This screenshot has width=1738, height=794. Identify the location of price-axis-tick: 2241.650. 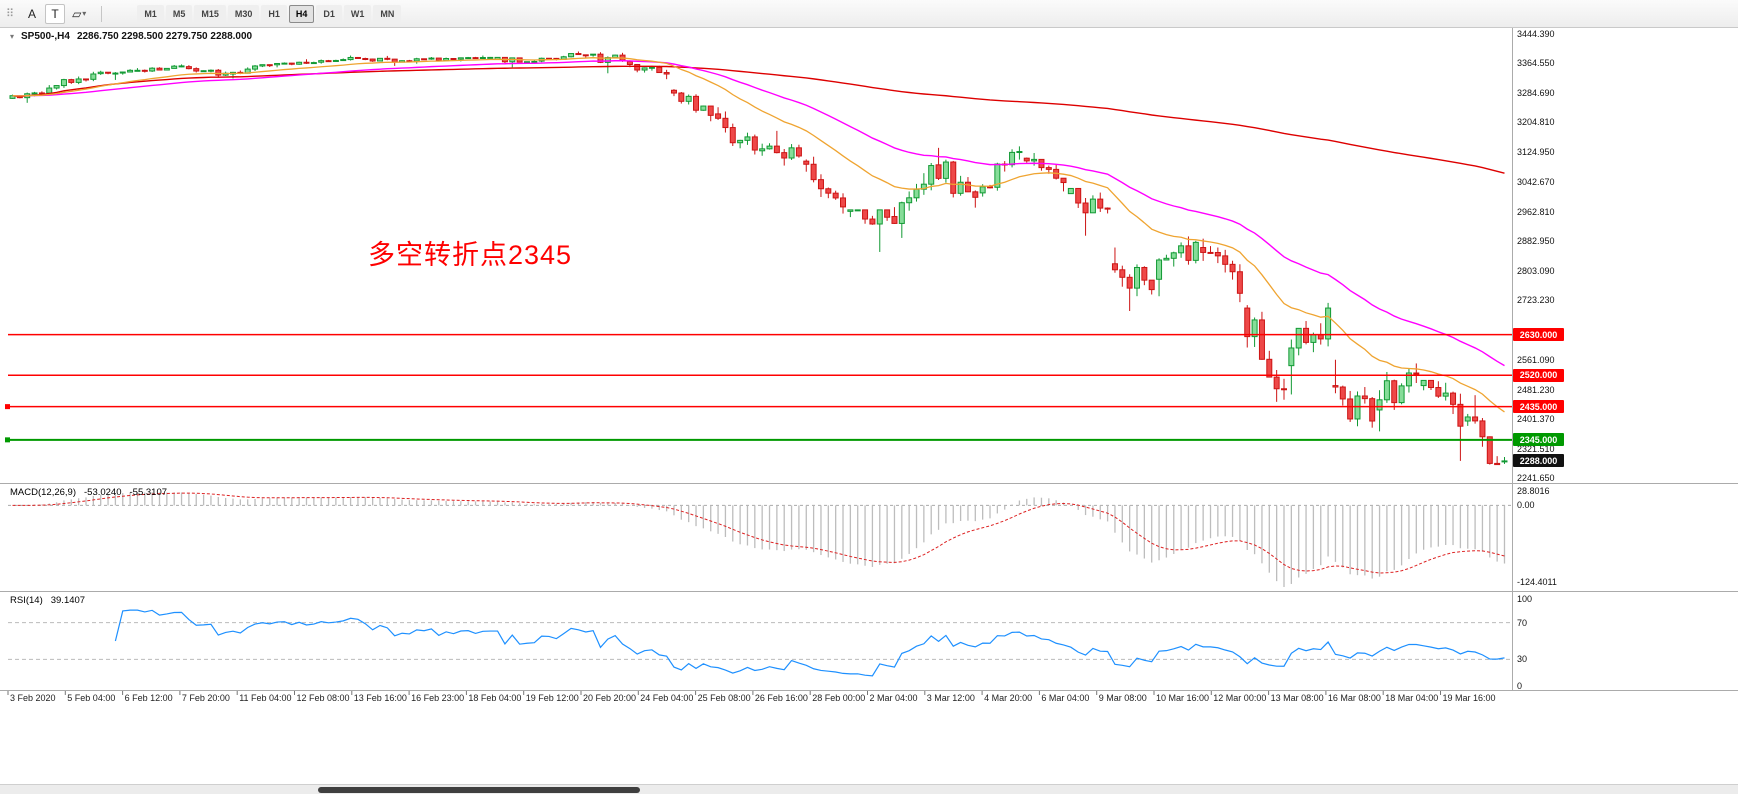
(1536, 478).